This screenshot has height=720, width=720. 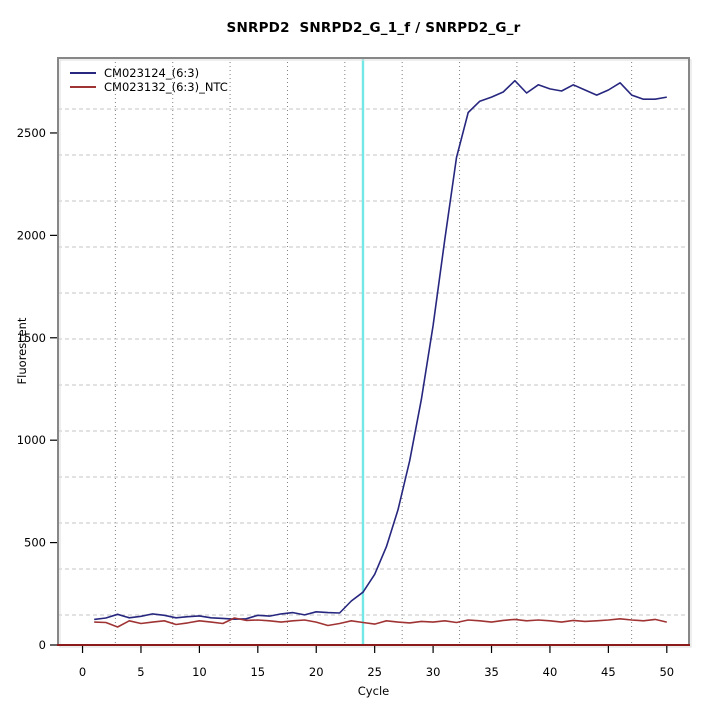 What do you see at coordinates (257, 672) in the screenshot?
I see `x-tick-label: 15` at bounding box center [257, 672].